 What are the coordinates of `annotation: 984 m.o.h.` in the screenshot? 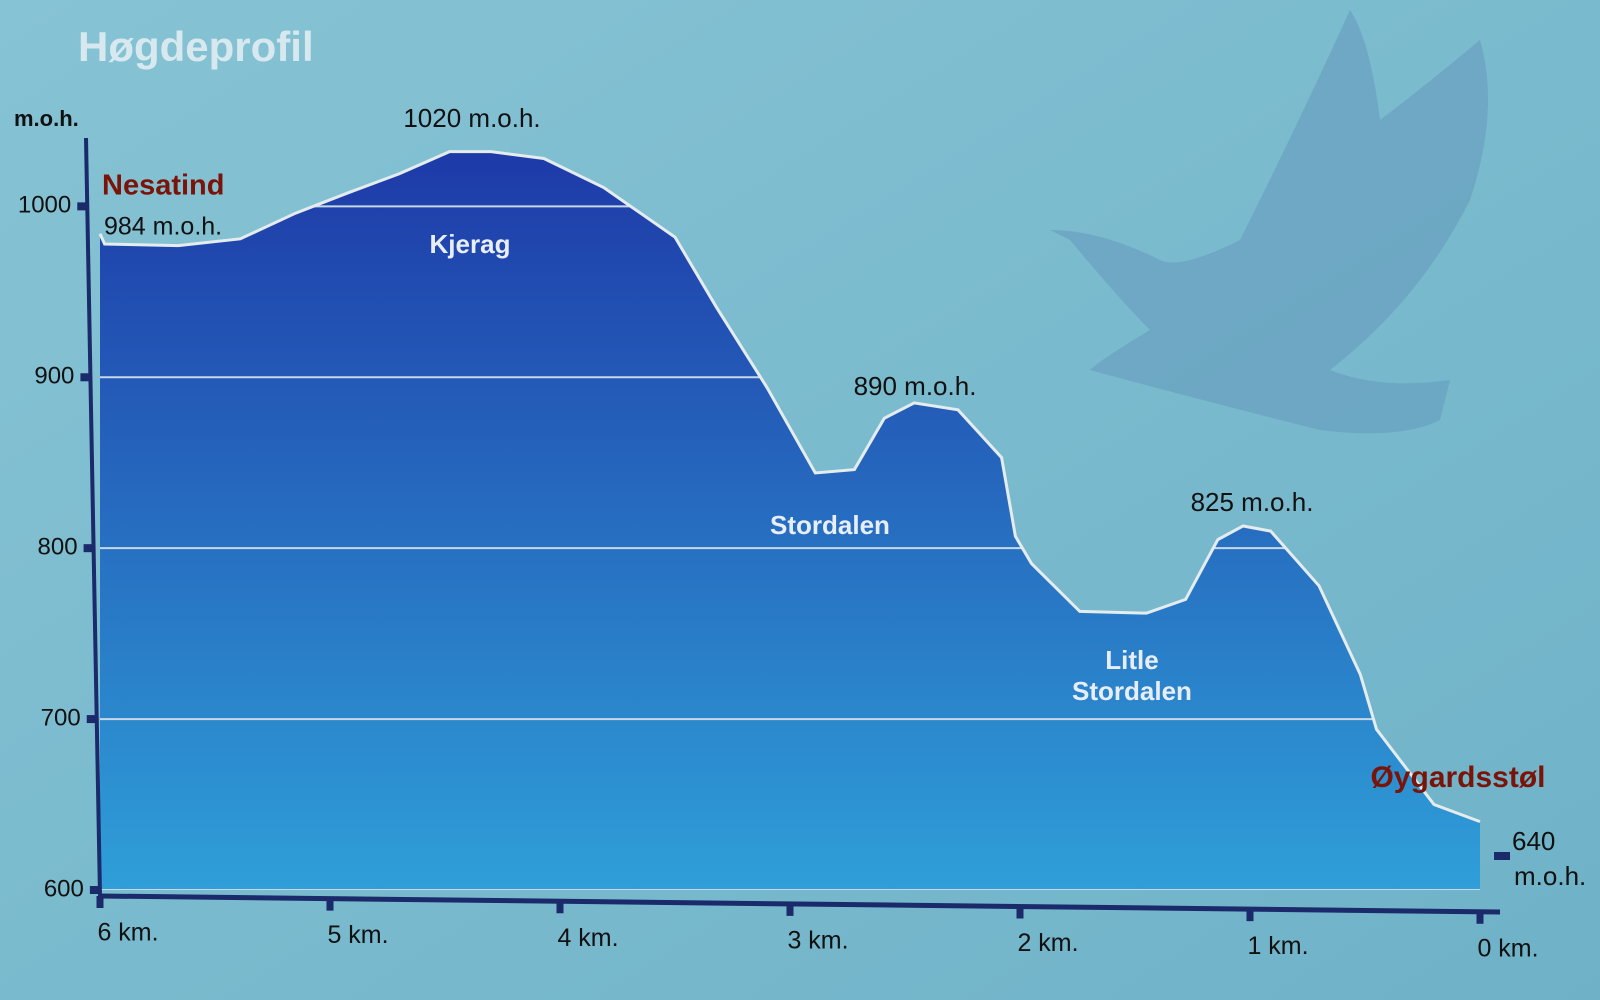 It's located at (163, 227).